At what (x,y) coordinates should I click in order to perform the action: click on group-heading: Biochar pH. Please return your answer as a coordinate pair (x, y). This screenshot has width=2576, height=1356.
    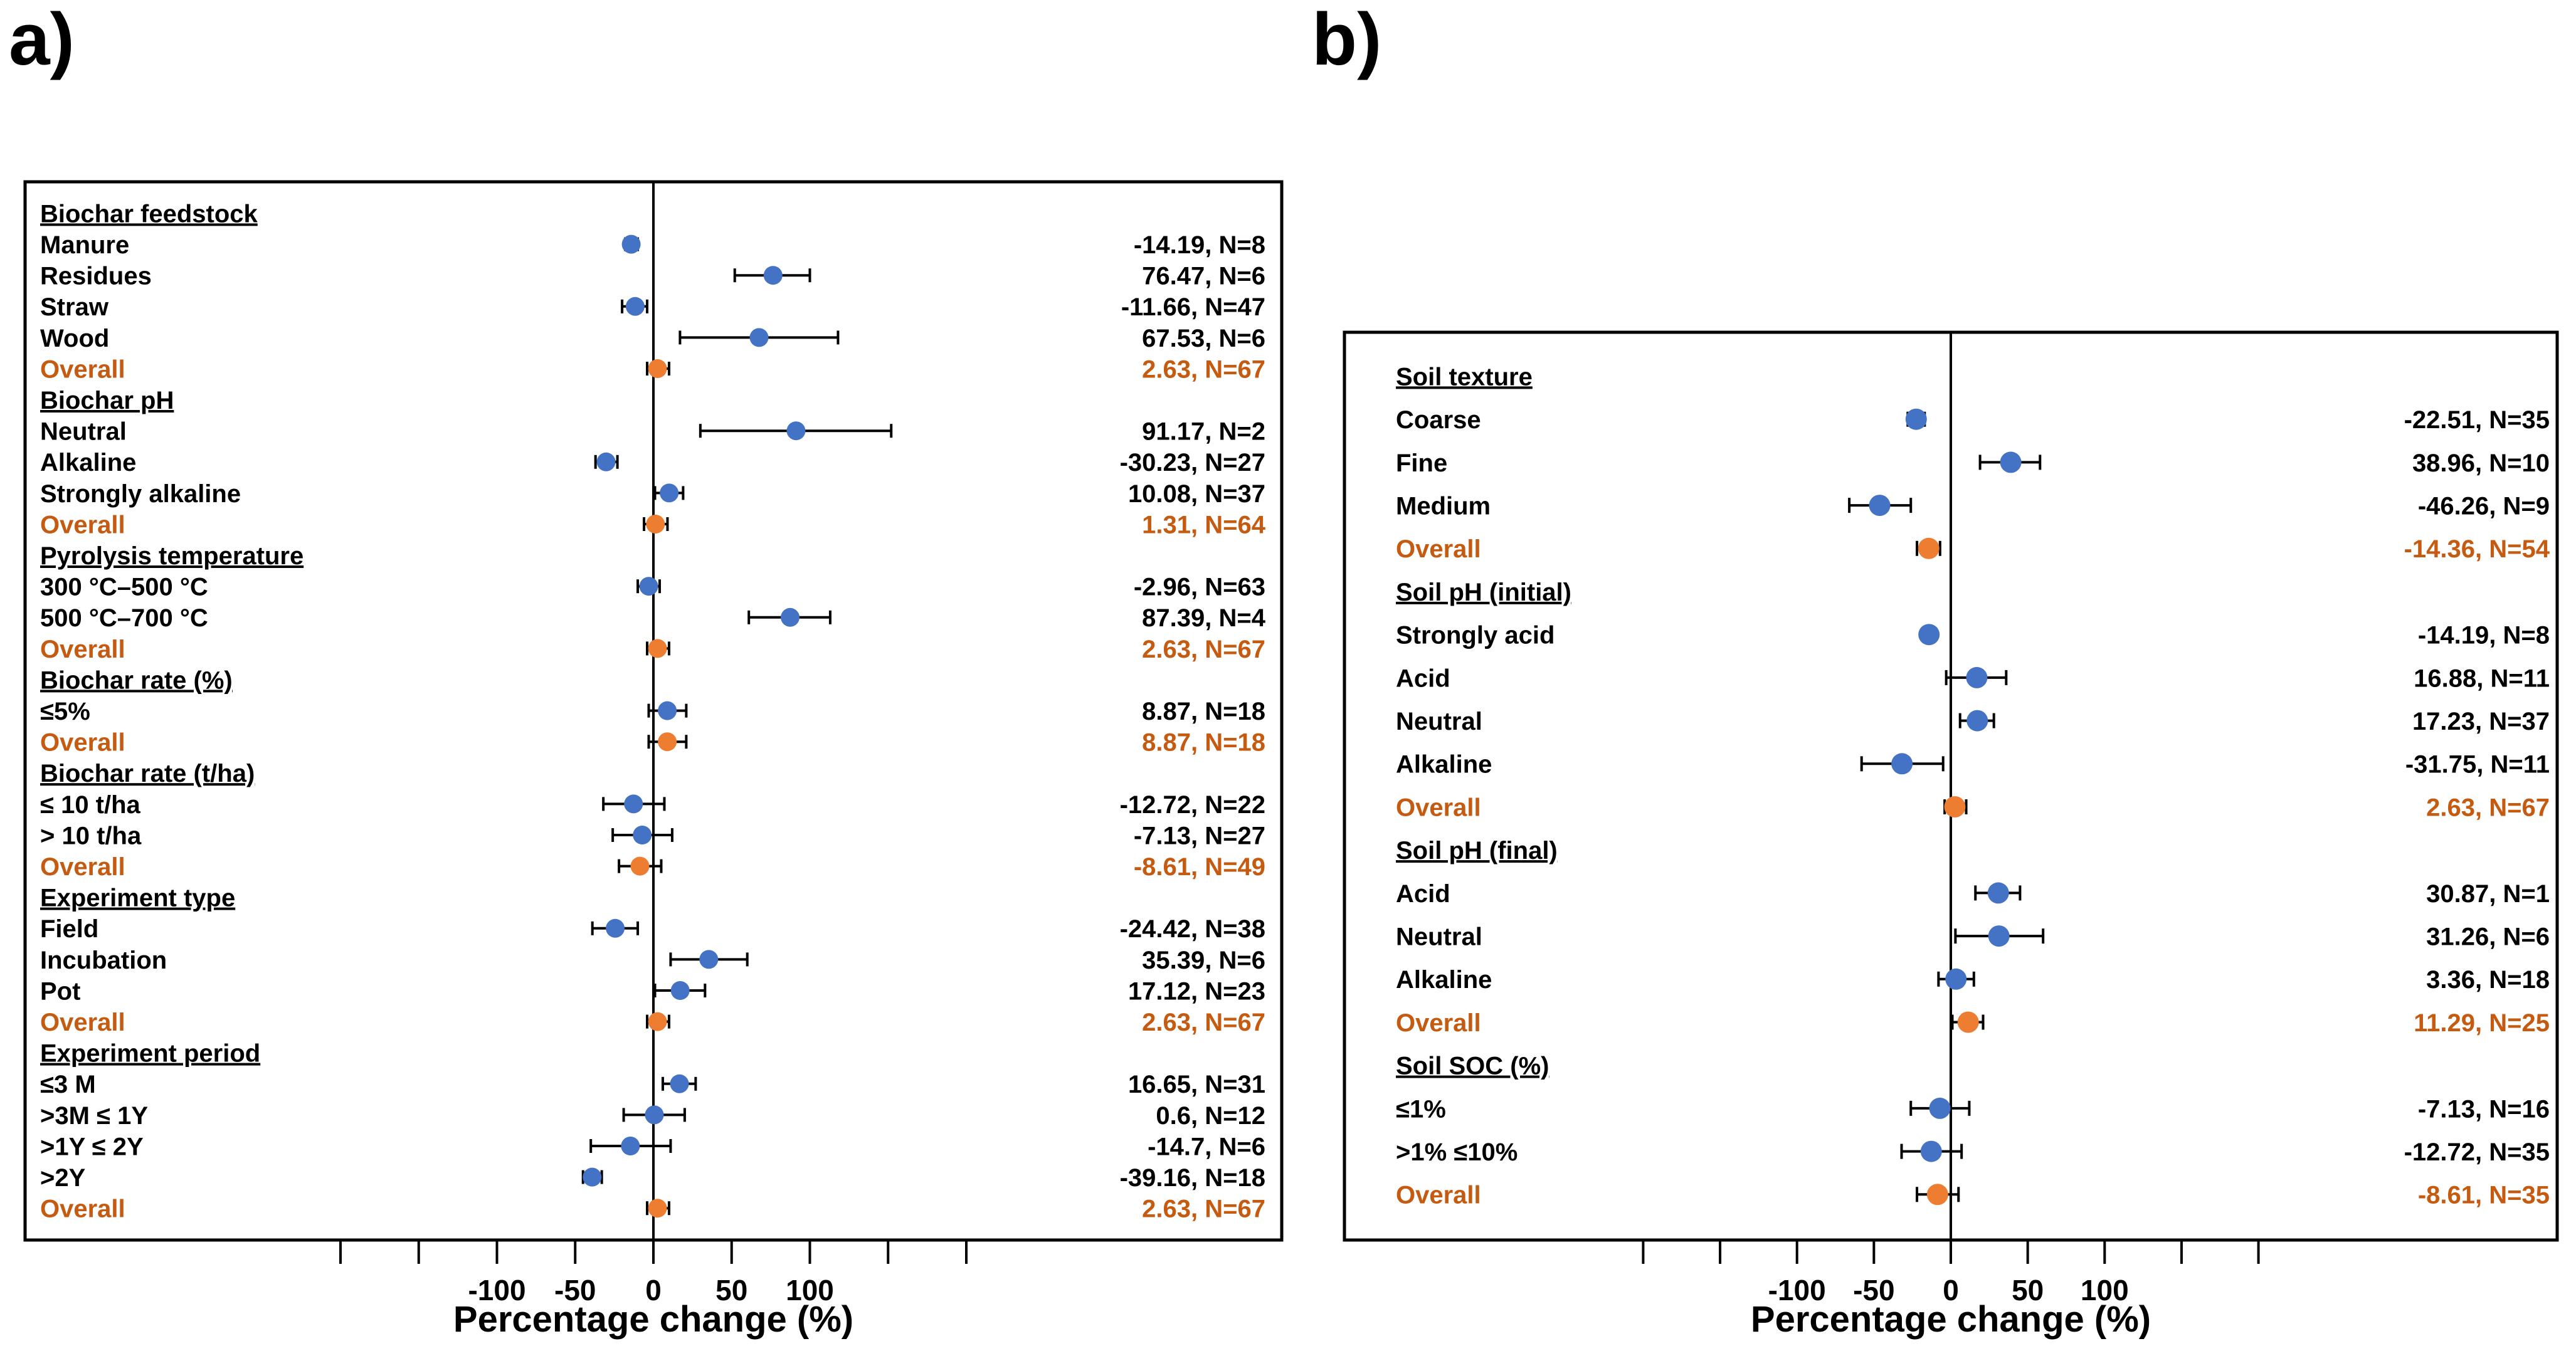
    Looking at the image, I should click on (107, 401).